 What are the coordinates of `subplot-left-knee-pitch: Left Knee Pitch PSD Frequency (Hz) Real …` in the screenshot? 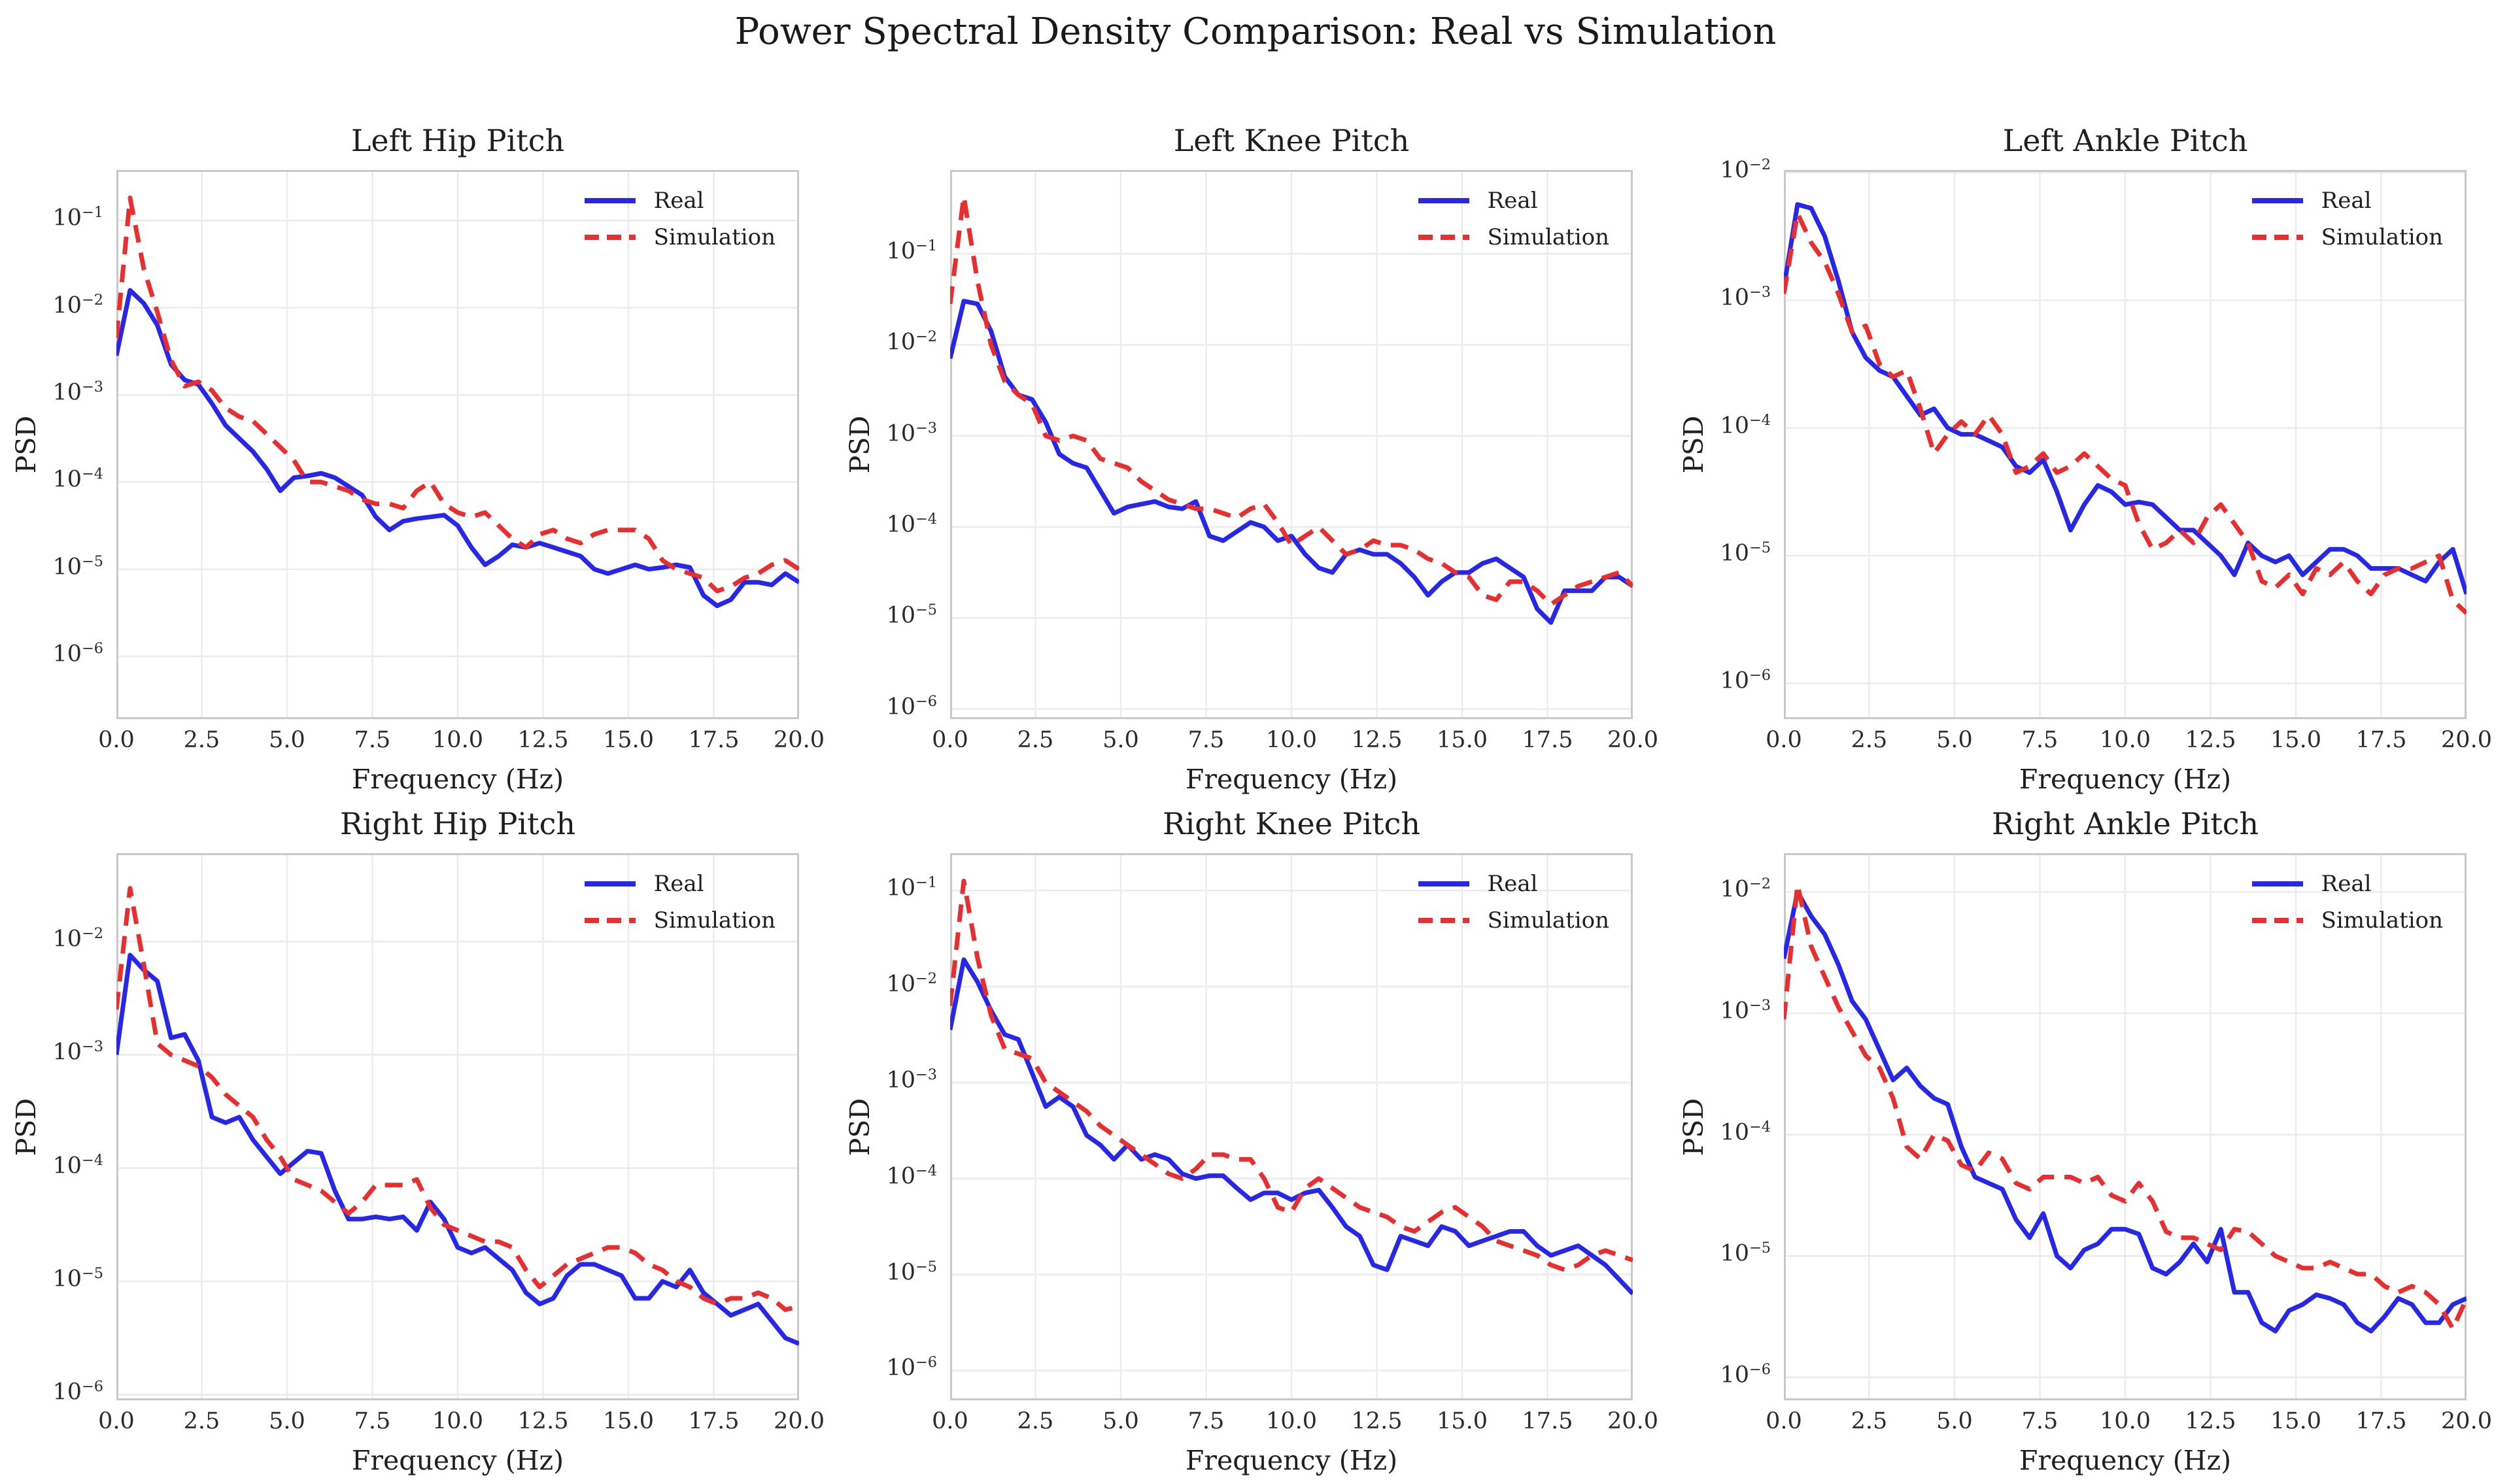 It's located at (1251, 459).